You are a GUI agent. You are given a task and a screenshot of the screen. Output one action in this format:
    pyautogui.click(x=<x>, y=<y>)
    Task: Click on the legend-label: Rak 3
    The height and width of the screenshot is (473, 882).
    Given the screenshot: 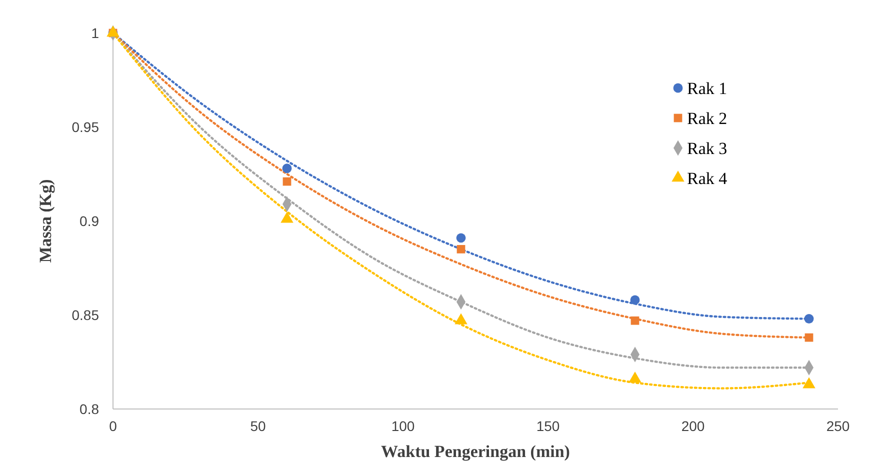 What is the action you would take?
    pyautogui.click(x=707, y=148)
    